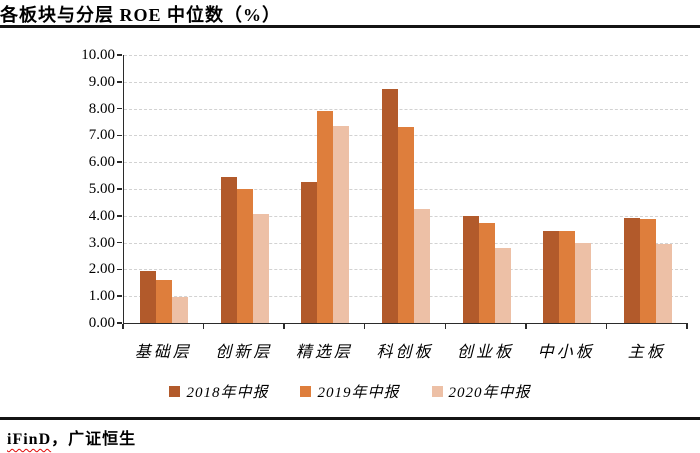  I want to click on legend-item-3: 2020年中报, so click(481, 391).